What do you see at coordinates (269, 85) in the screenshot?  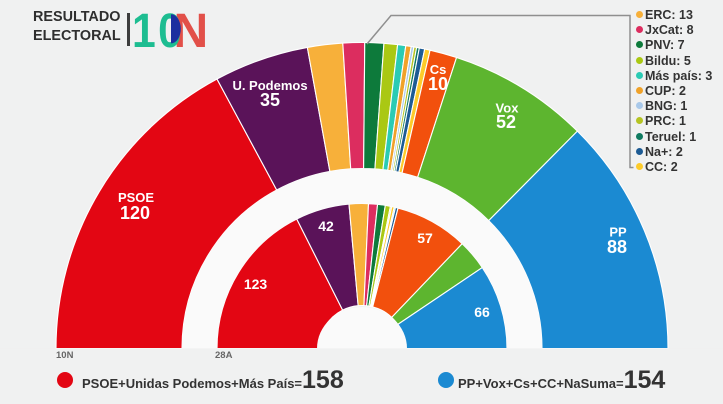 I see `svg-text: U. Podemos` at bounding box center [269, 85].